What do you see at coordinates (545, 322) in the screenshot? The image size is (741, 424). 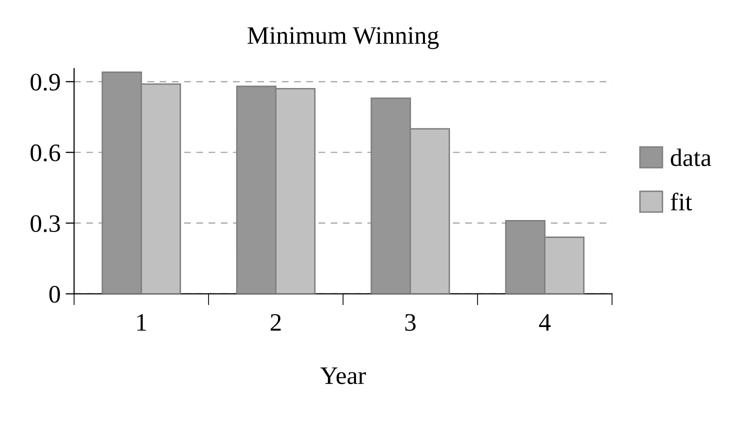 I see `x-tick-label: 4` at bounding box center [545, 322].